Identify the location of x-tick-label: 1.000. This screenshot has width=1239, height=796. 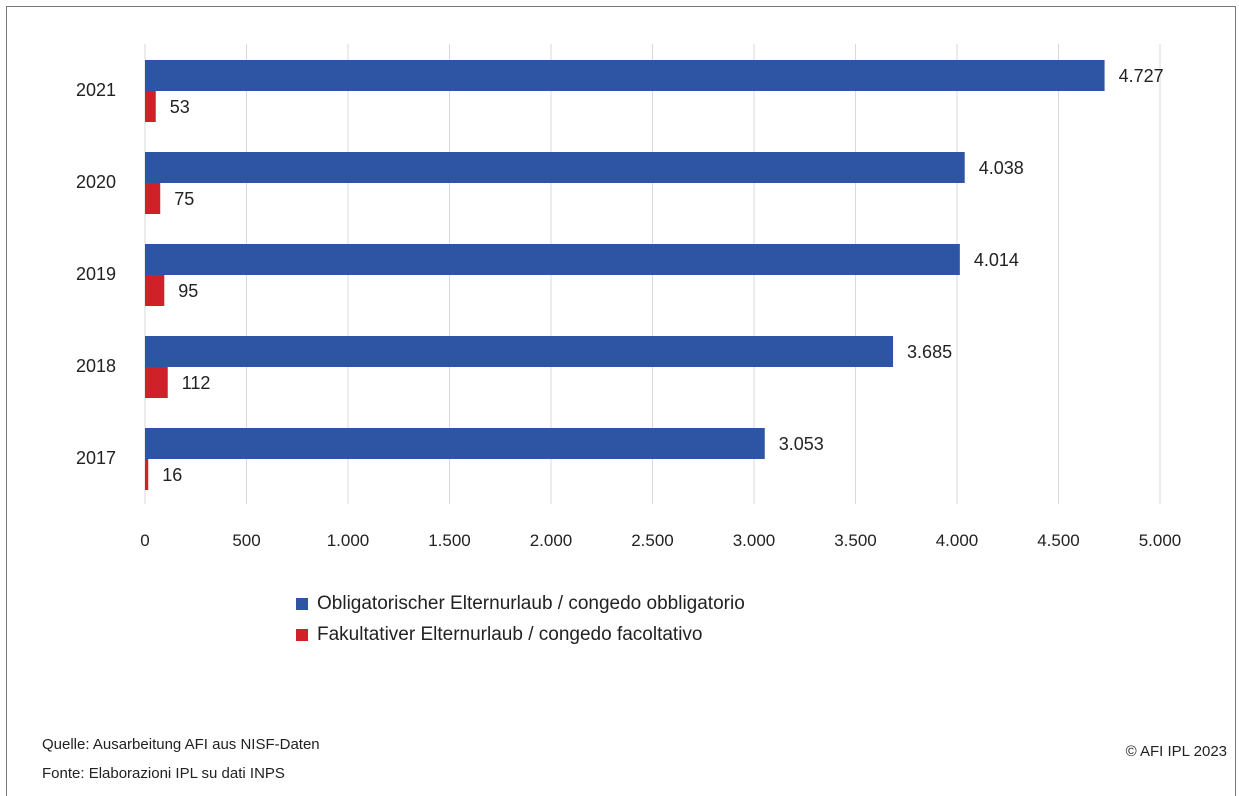
(348, 540).